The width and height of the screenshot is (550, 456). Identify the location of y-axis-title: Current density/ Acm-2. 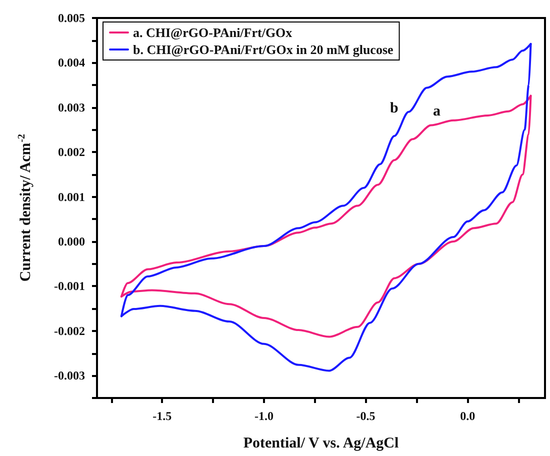
(25, 208).